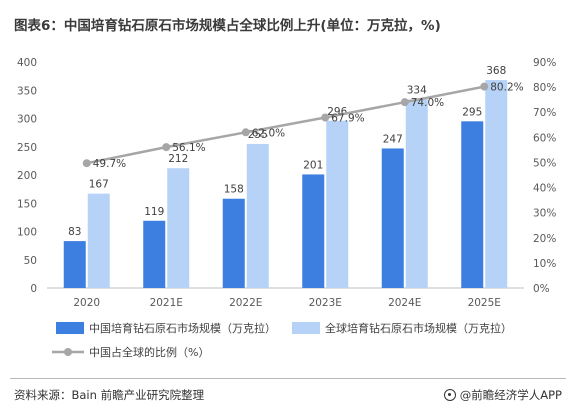 Image resolution: width=576 pixels, height=418 pixels. I want to click on china-bar-label: 295, so click(472, 112).